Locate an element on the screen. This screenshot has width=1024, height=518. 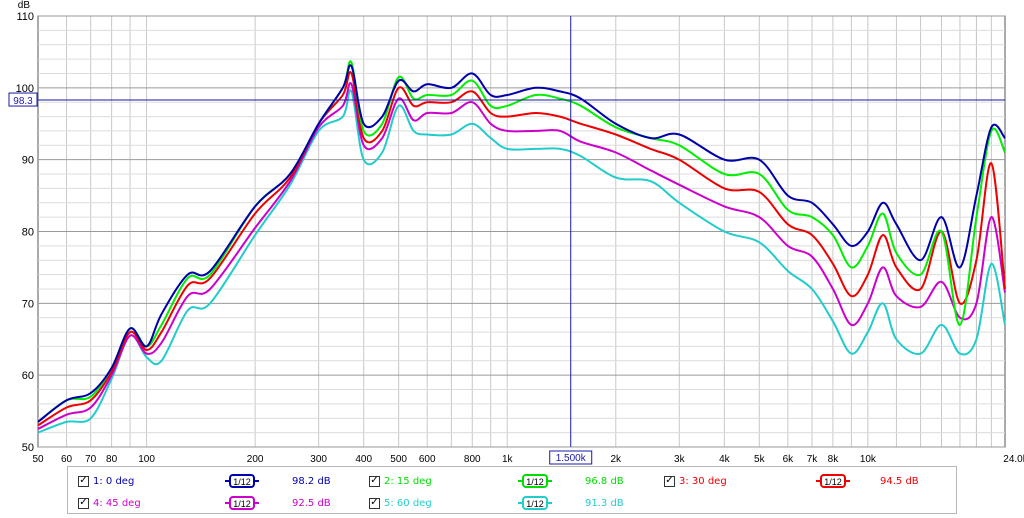
smoothing-button-45: 1/12 is located at coordinates (242, 503).